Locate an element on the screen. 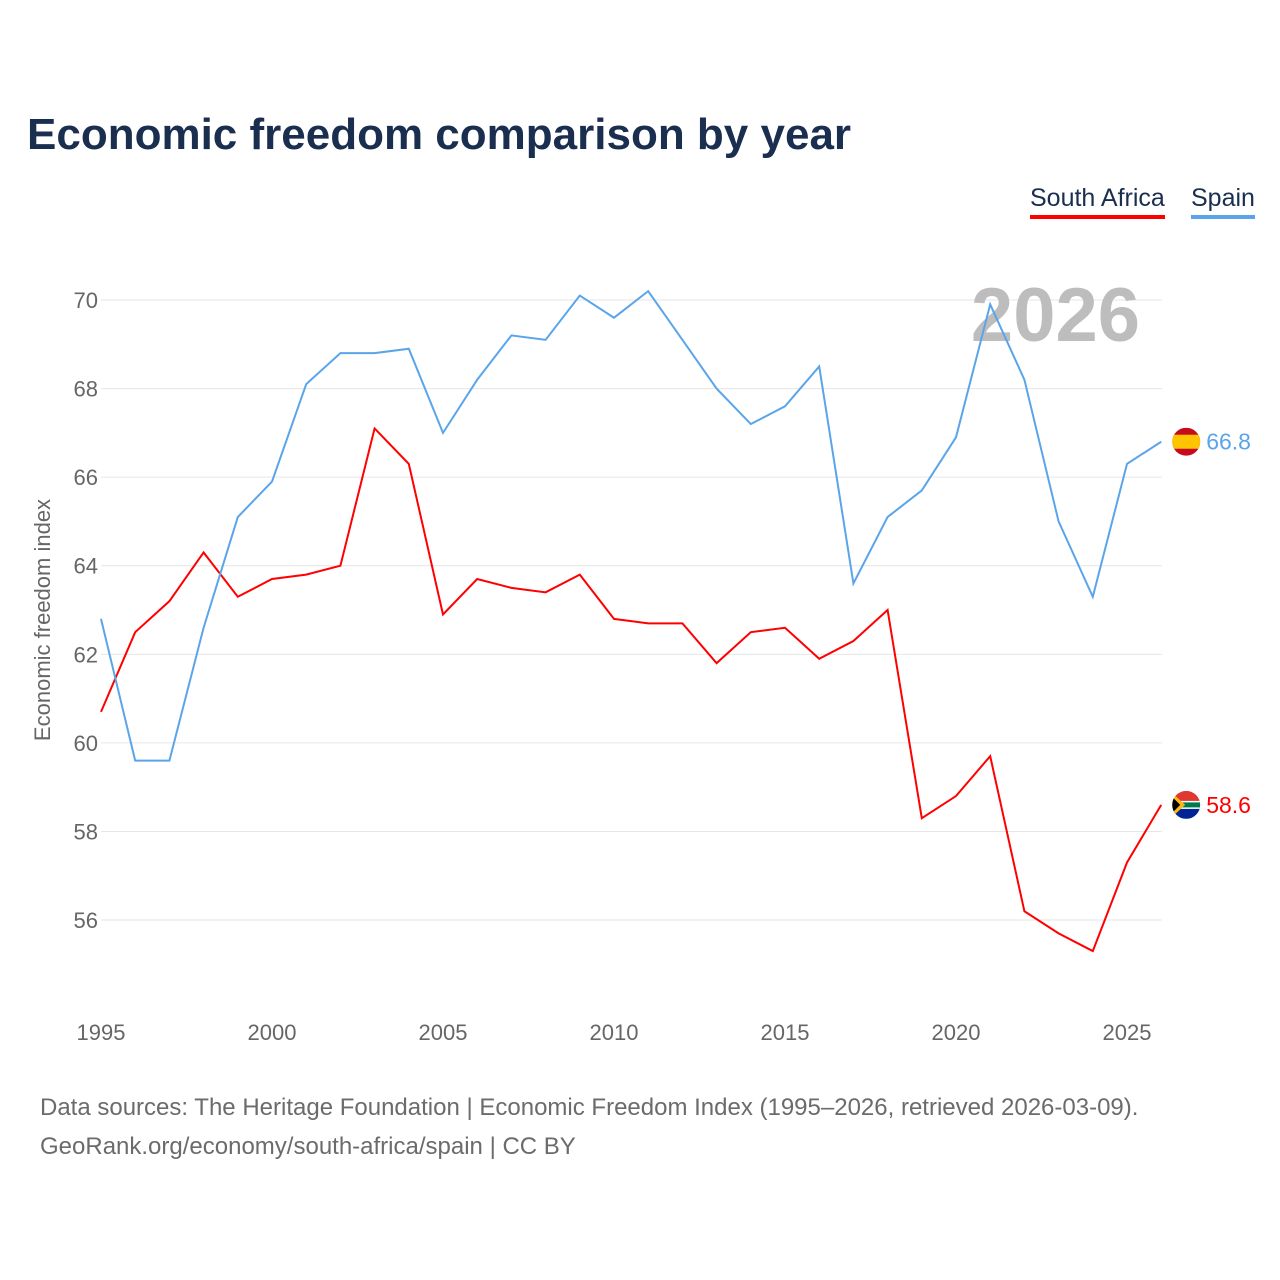 Image resolution: width=1280 pixels, height=1280 pixels. x-tick-label: 1995 is located at coordinates (101, 1032).